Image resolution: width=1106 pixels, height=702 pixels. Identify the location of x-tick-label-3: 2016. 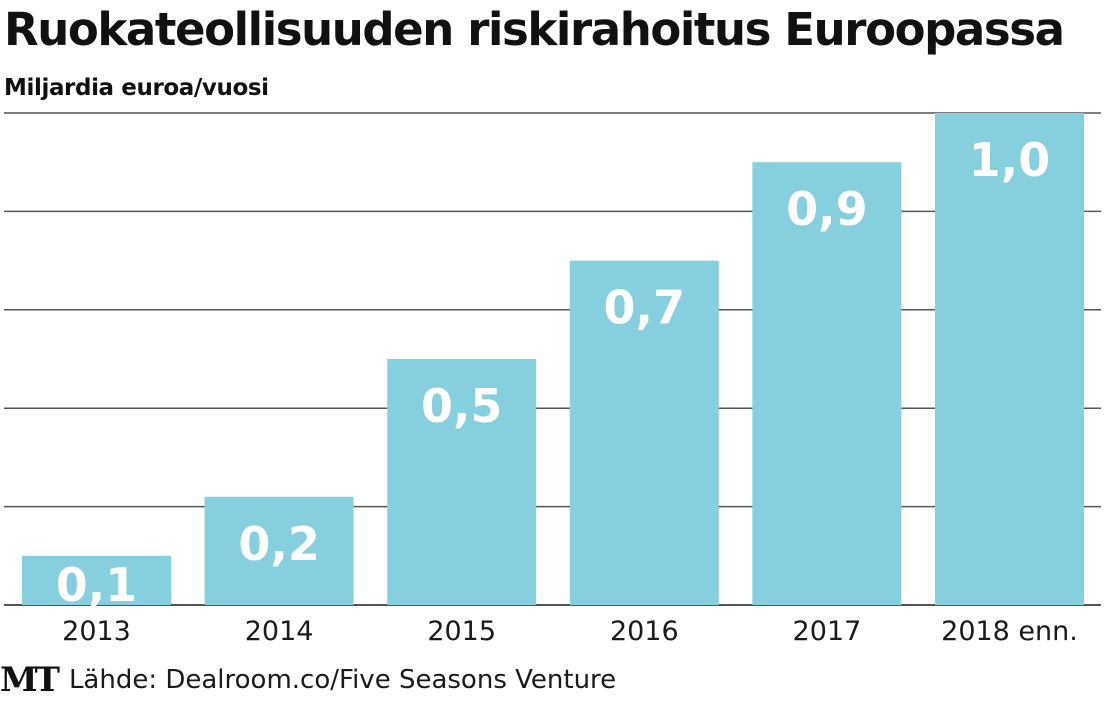
(644, 631).